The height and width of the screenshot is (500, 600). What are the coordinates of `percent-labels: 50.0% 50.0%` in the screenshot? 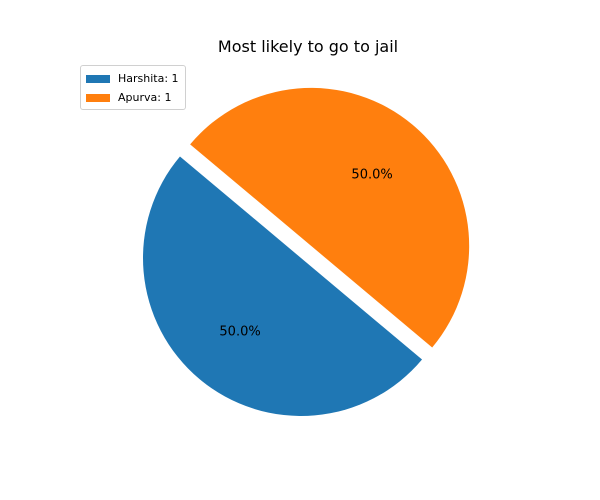 It's located at (305, 253).